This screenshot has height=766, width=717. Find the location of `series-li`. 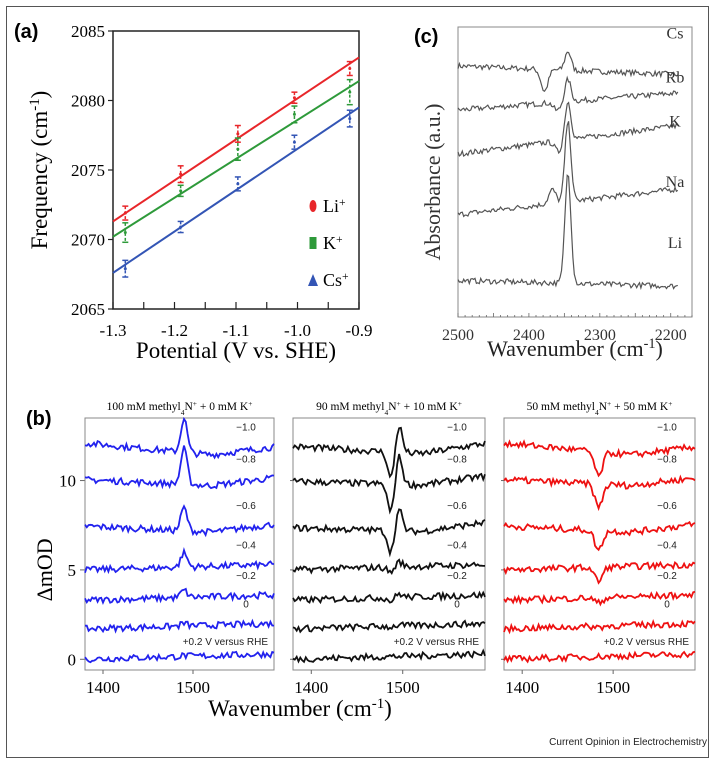

series-li is located at coordinates (236, 139).